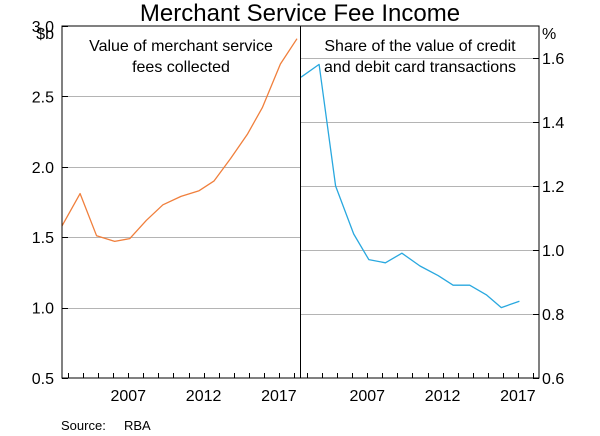  I want to click on axis-unit-label: $b, so click(45, 34).